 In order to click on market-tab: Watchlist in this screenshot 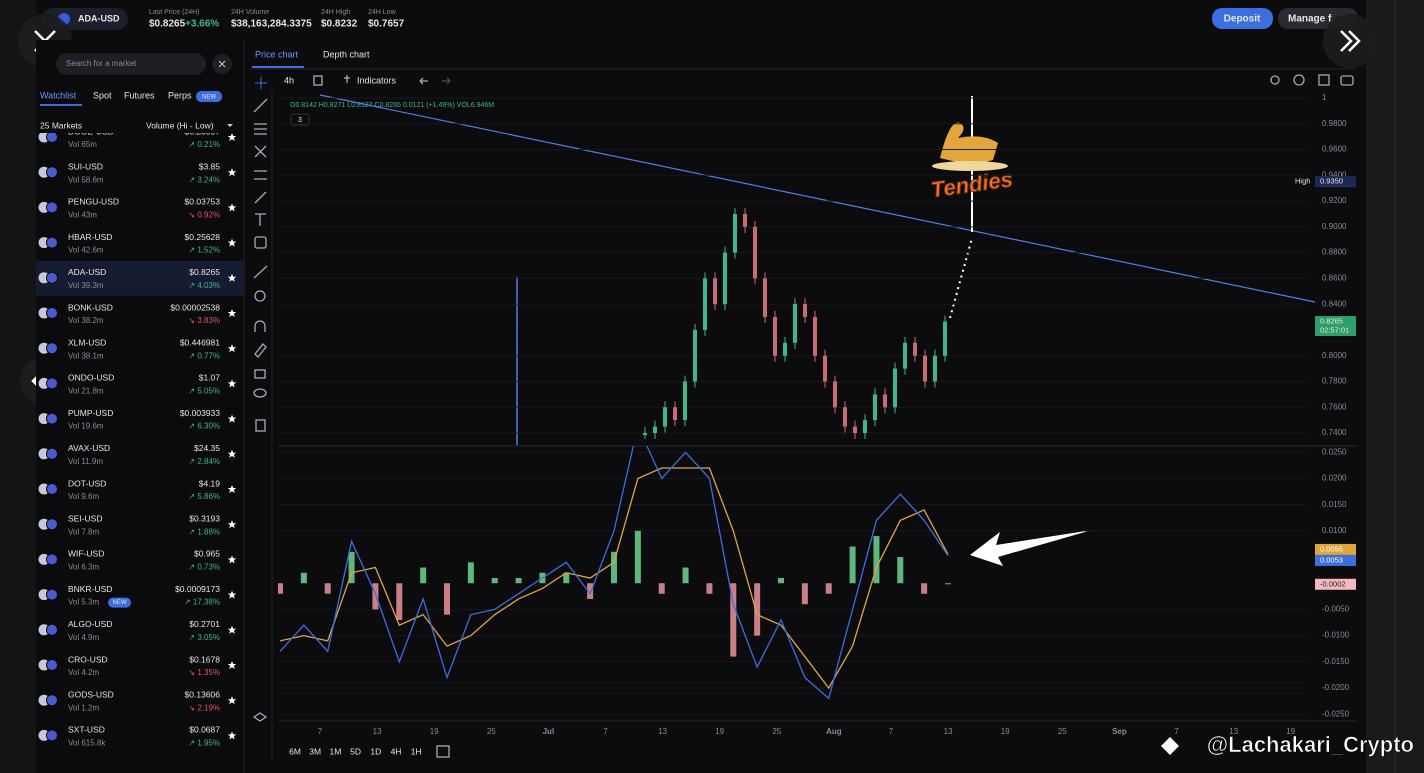, I will do `click(58, 95)`.